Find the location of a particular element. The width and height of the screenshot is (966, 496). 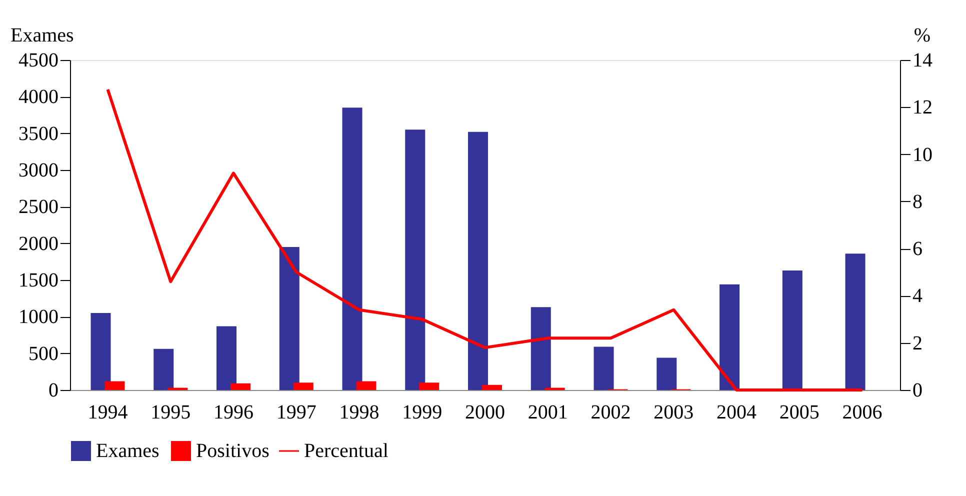

y-tick-label: 1500 is located at coordinates (38, 281).